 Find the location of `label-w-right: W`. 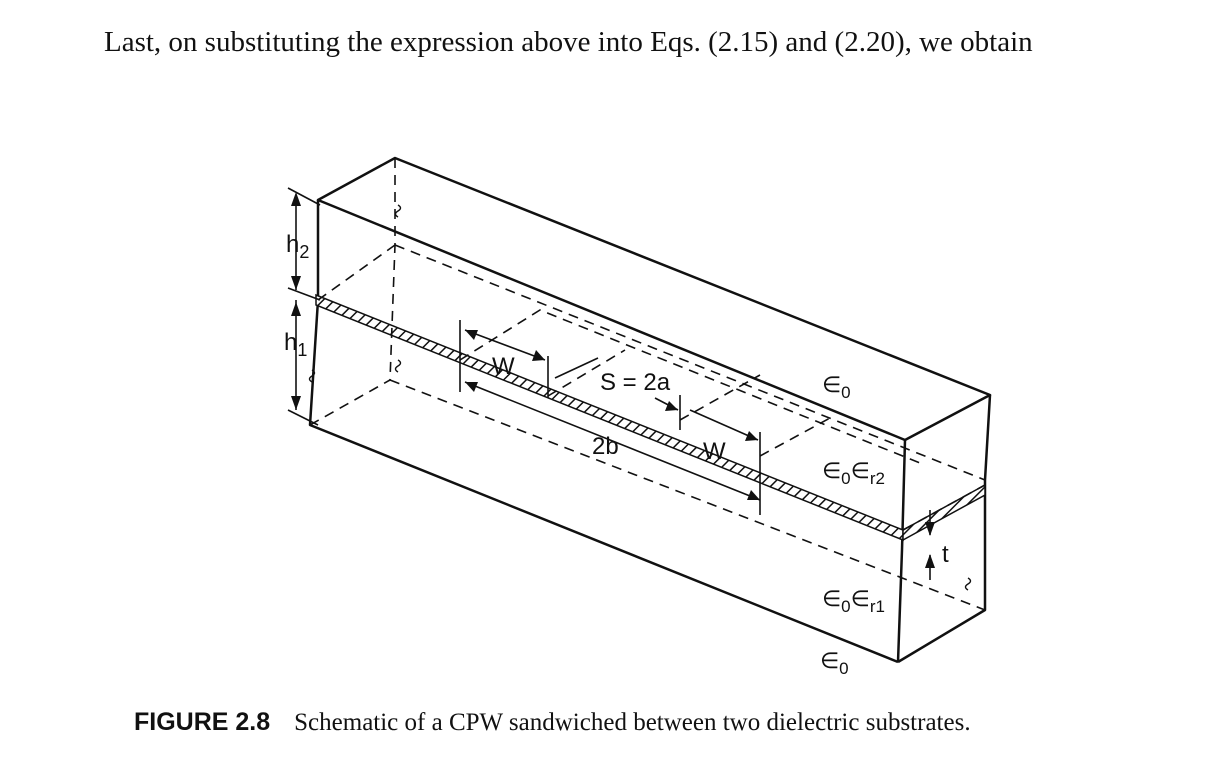

label-w-right: W is located at coordinates (714, 451).